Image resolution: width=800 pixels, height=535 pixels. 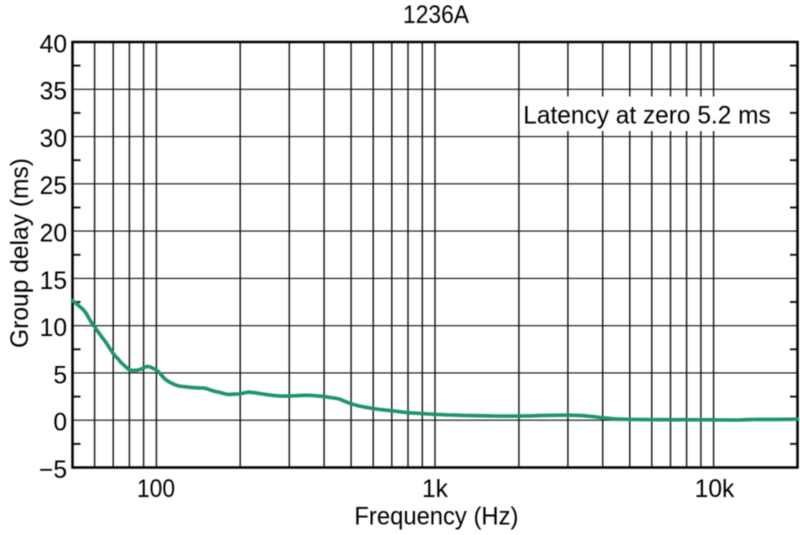 I want to click on svg-text: 30, so click(x=53, y=139).